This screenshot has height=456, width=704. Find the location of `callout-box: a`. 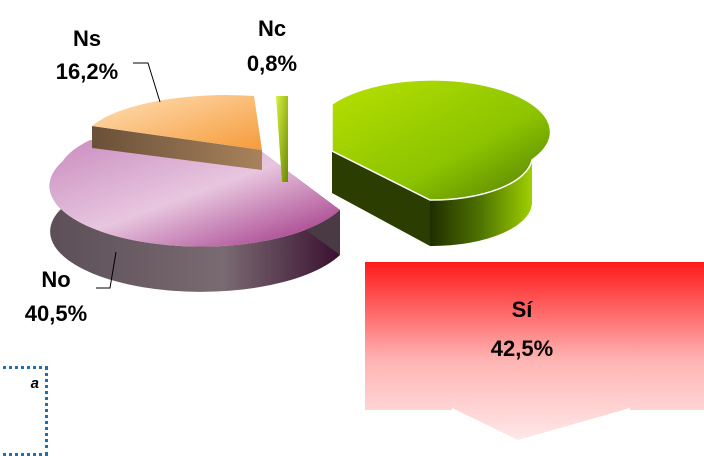

callout-box: a is located at coordinates (24, 411).